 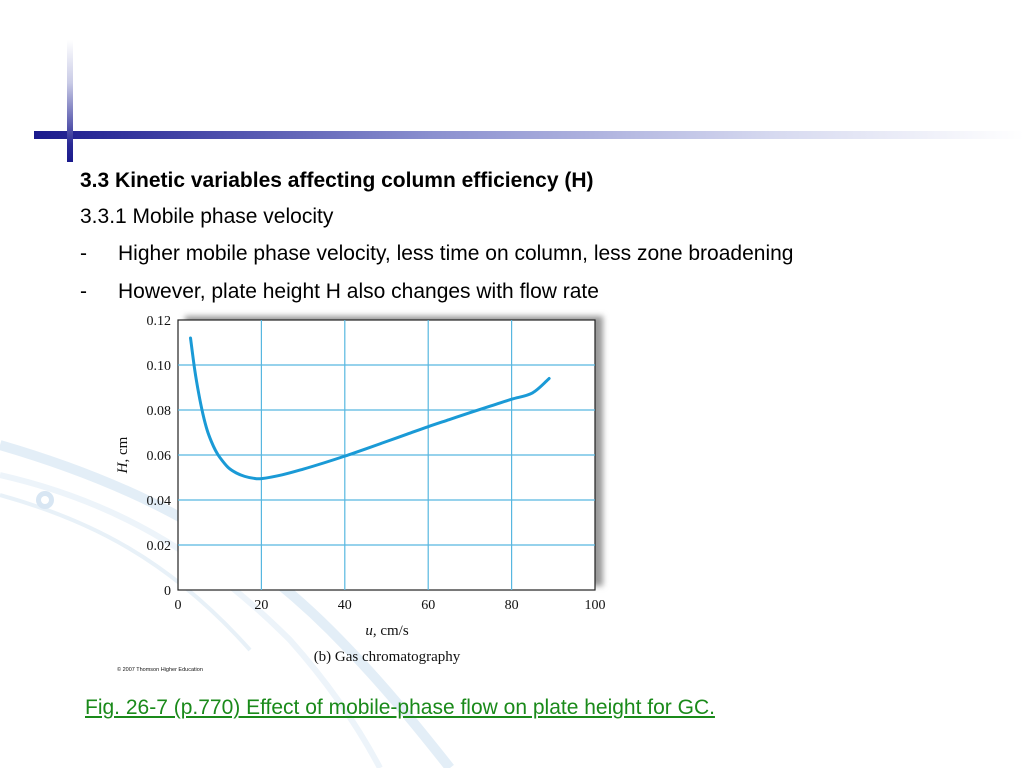 I want to click on y-tick-label: 0.02, so click(x=159, y=546).